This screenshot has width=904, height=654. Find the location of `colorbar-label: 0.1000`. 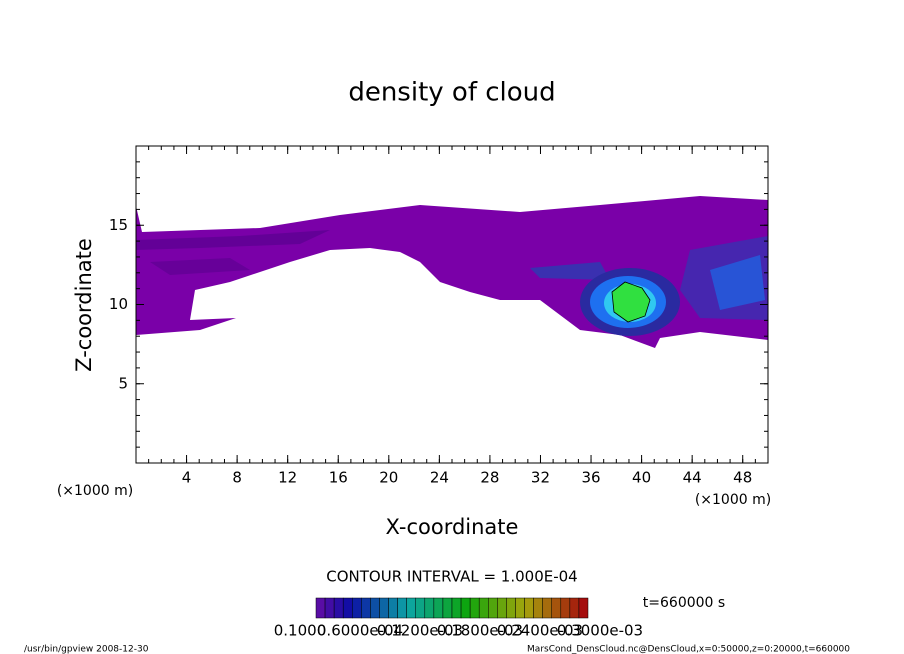

colorbar-label: 0.1000 is located at coordinates (300, 631).